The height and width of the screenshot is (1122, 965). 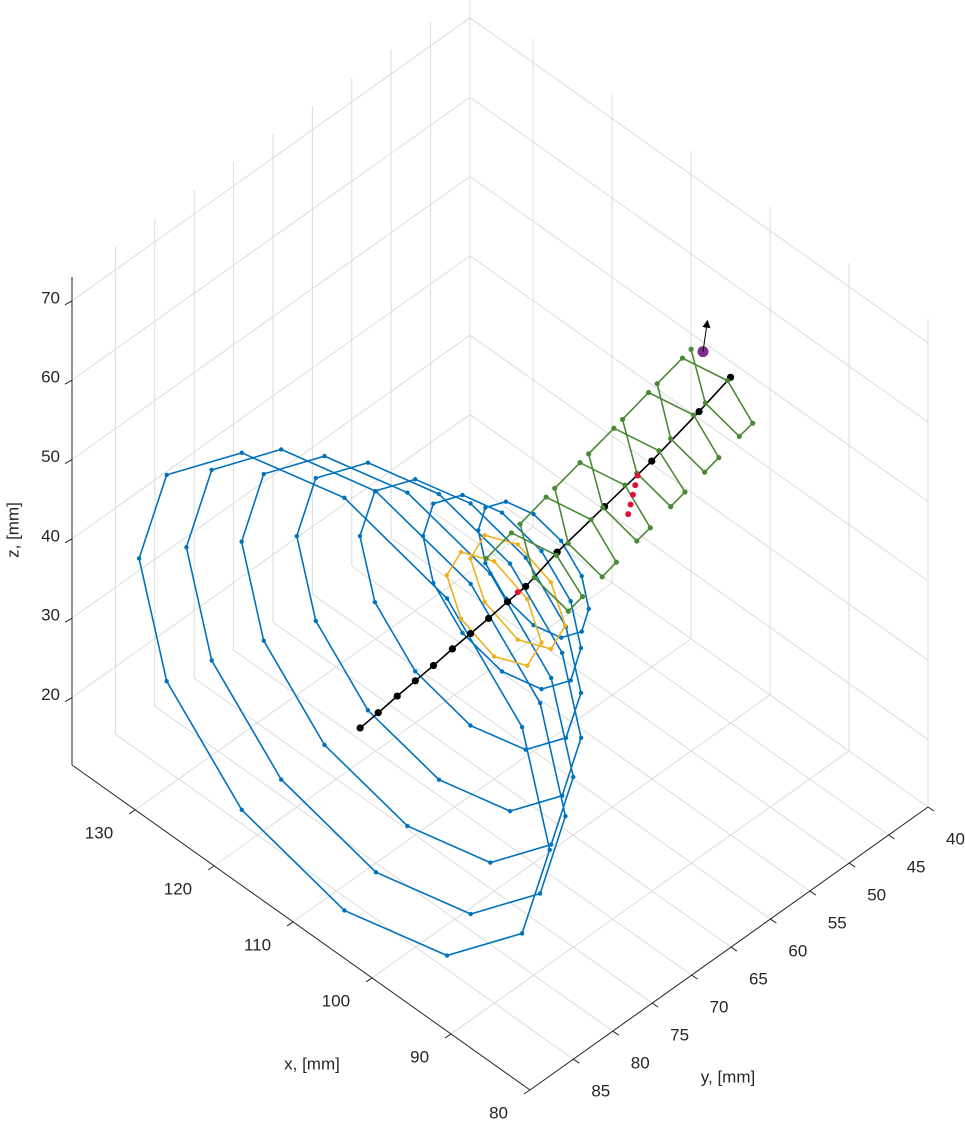 What do you see at coordinates (336, 1000) in the screenshot?
I see `x-tick-label: 100` at bounding box center [336, 1000].